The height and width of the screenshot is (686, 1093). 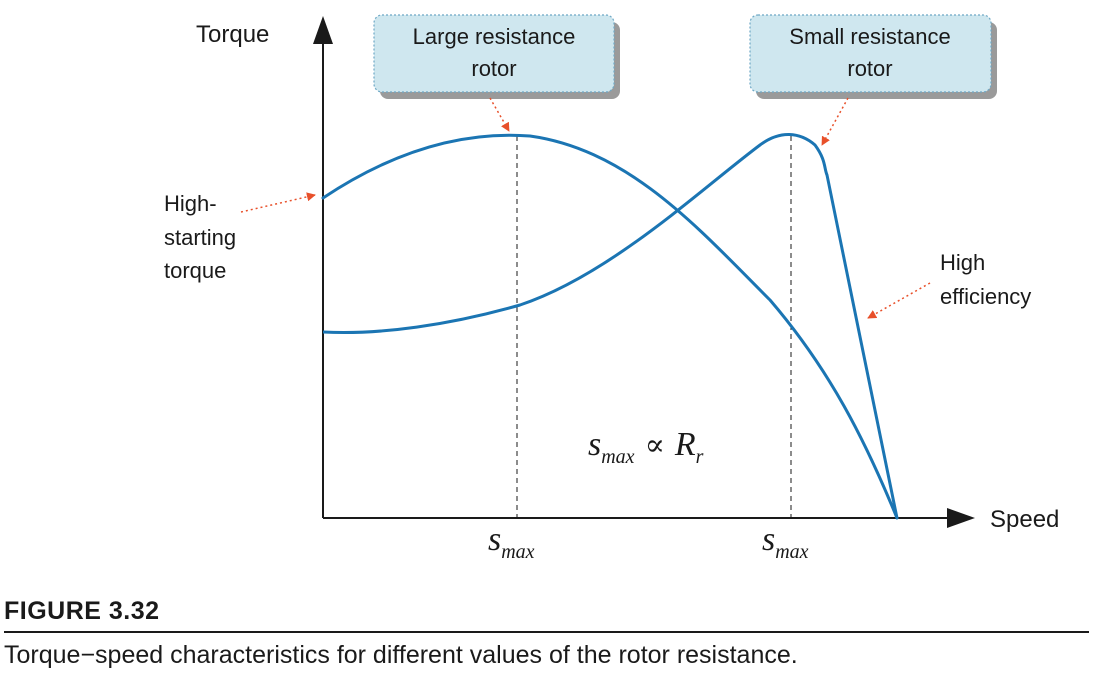 I want to click on annotation-high-starting-torque-line3: torque, so click(x=195, y=270).